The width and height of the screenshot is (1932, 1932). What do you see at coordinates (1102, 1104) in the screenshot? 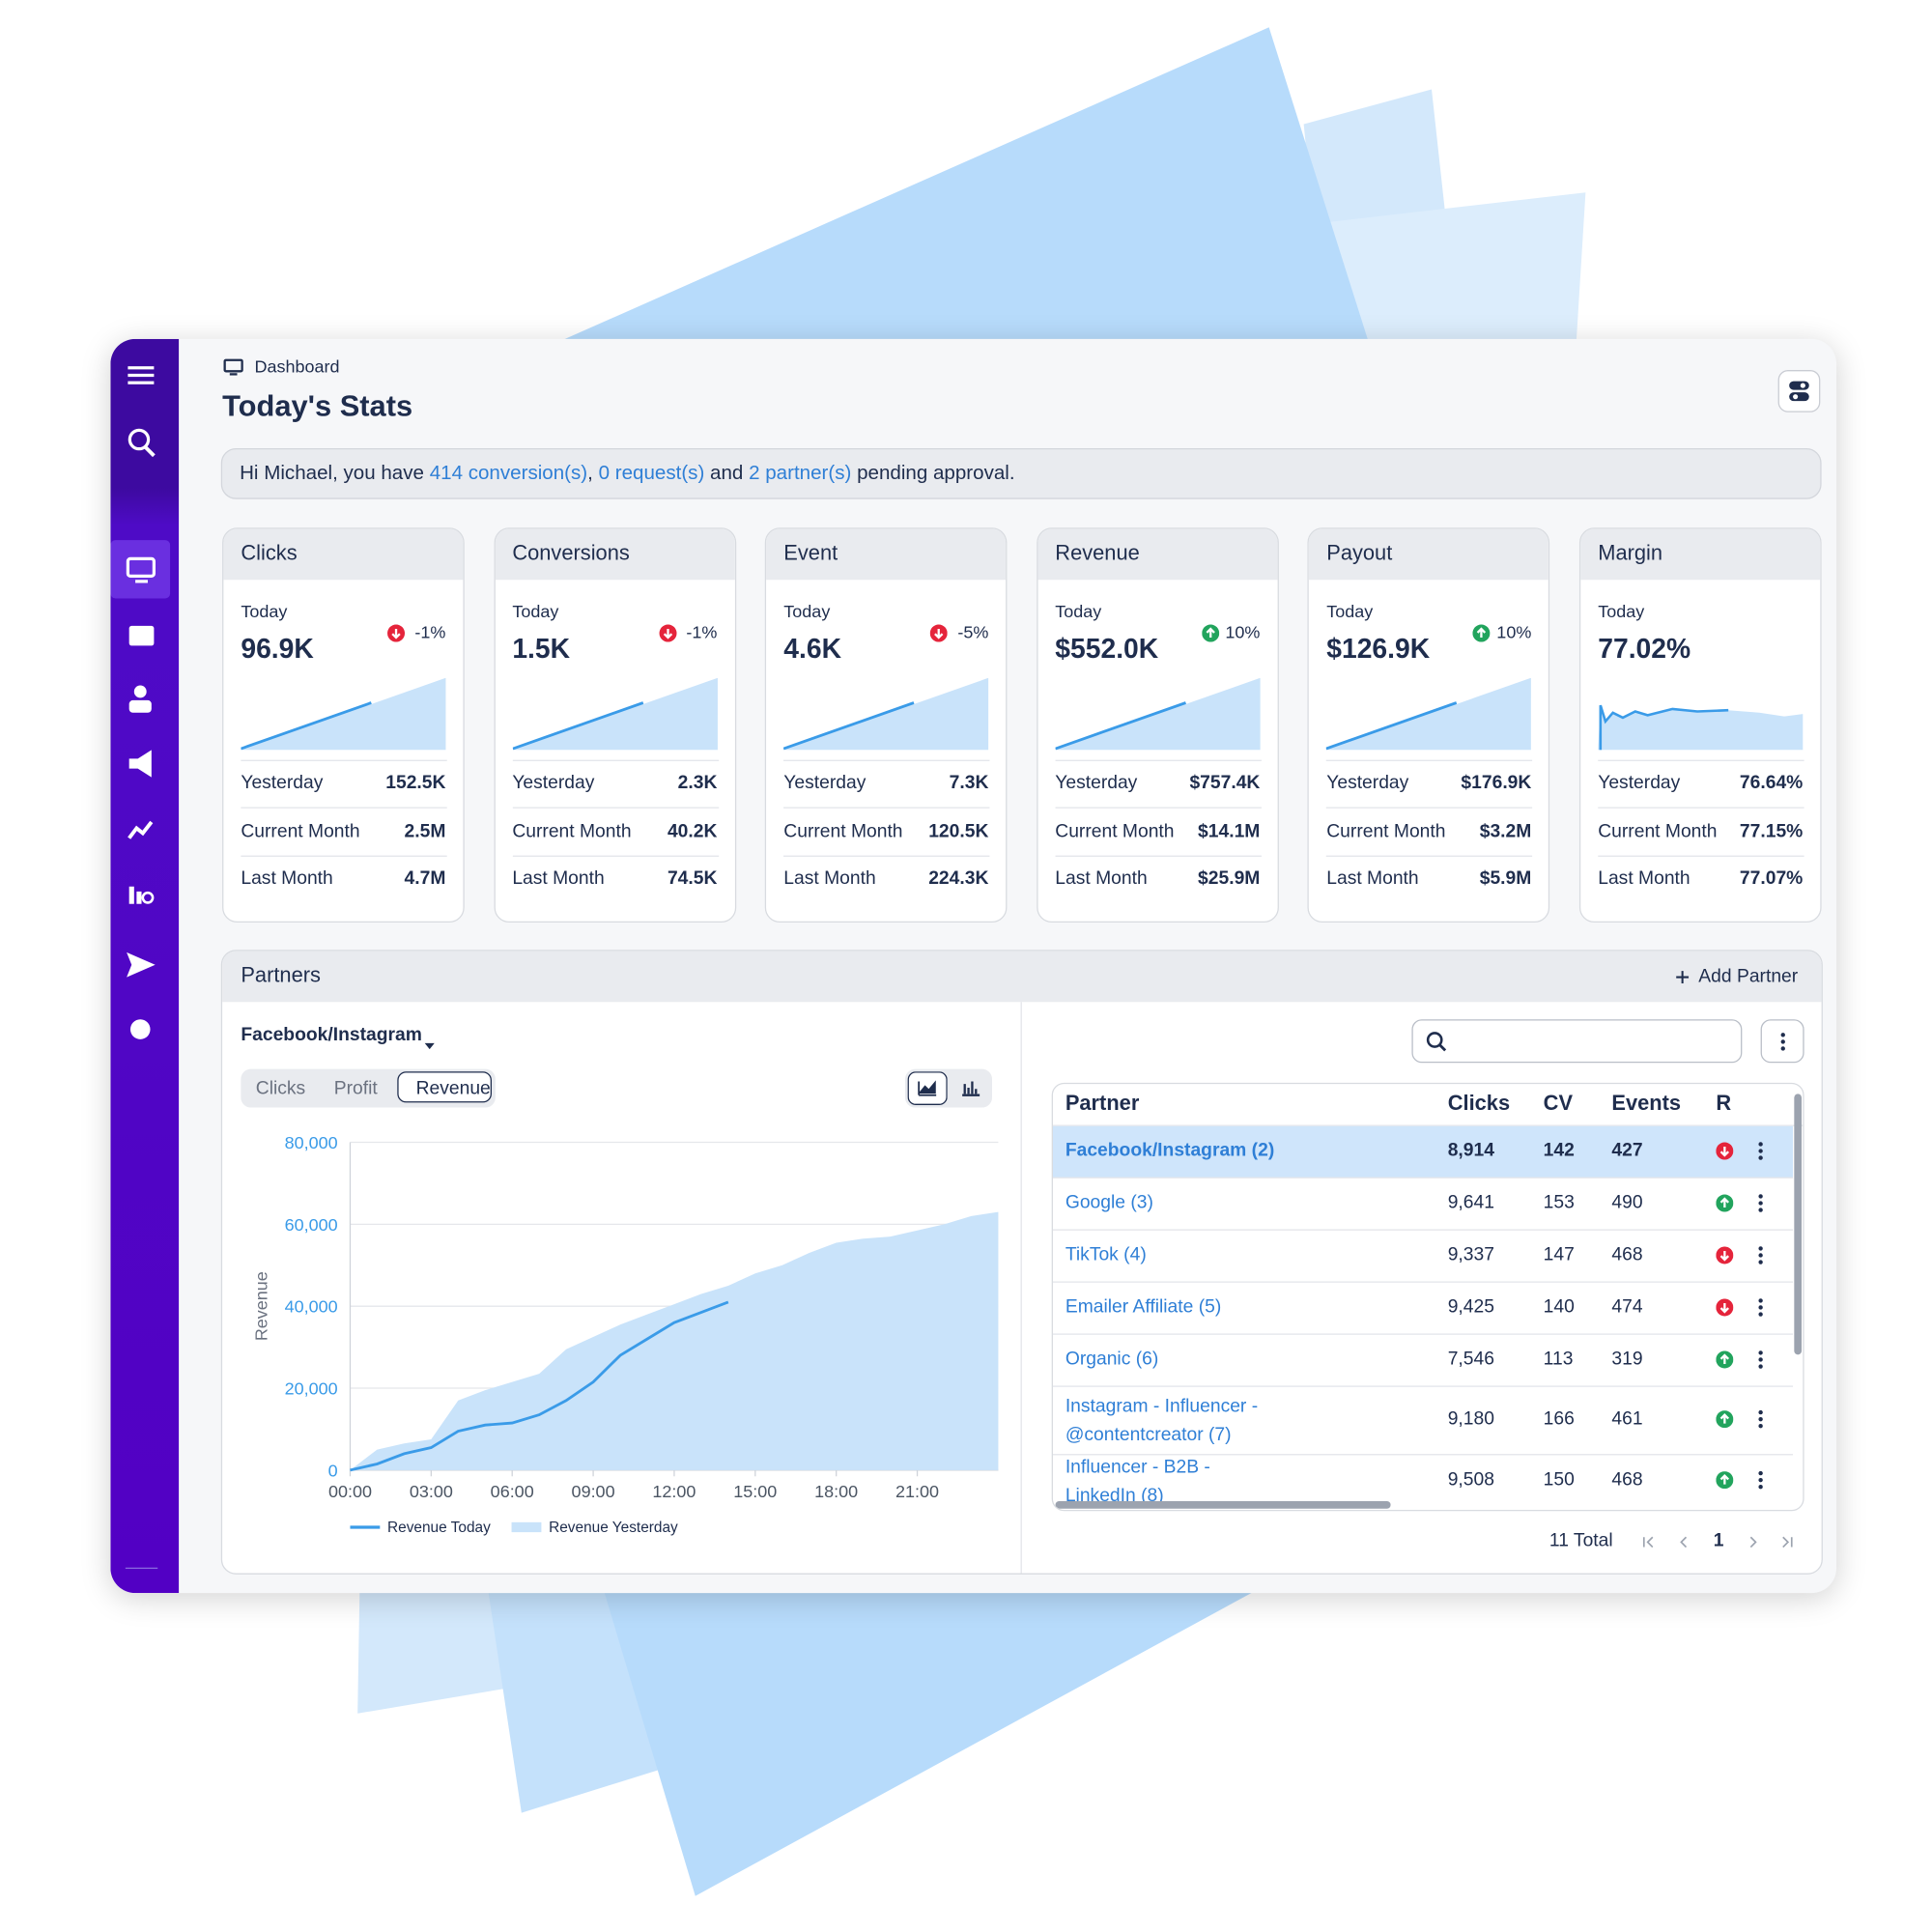
I see `column-header: Partner` at bounding box center [1102, 1104].